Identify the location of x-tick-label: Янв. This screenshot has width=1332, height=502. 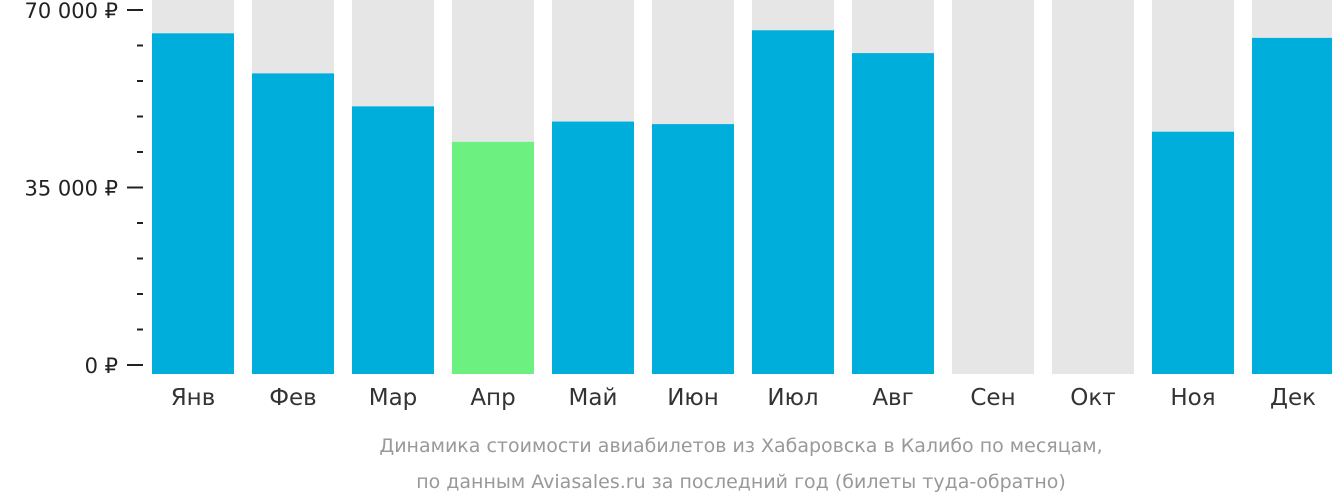
(193, 398).